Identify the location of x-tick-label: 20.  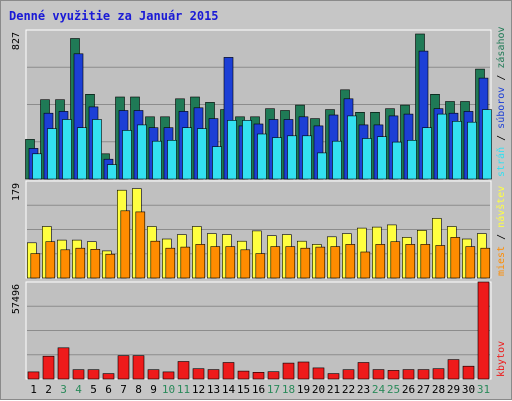
(318, 389).